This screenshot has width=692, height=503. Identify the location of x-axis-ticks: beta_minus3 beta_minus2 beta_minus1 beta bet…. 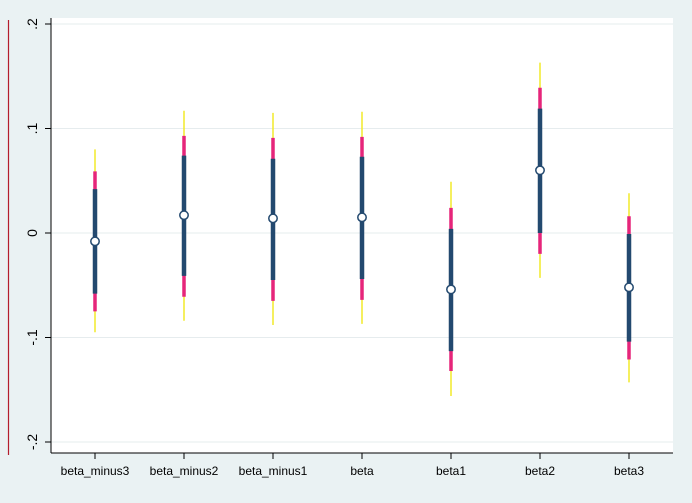
(352, 465).